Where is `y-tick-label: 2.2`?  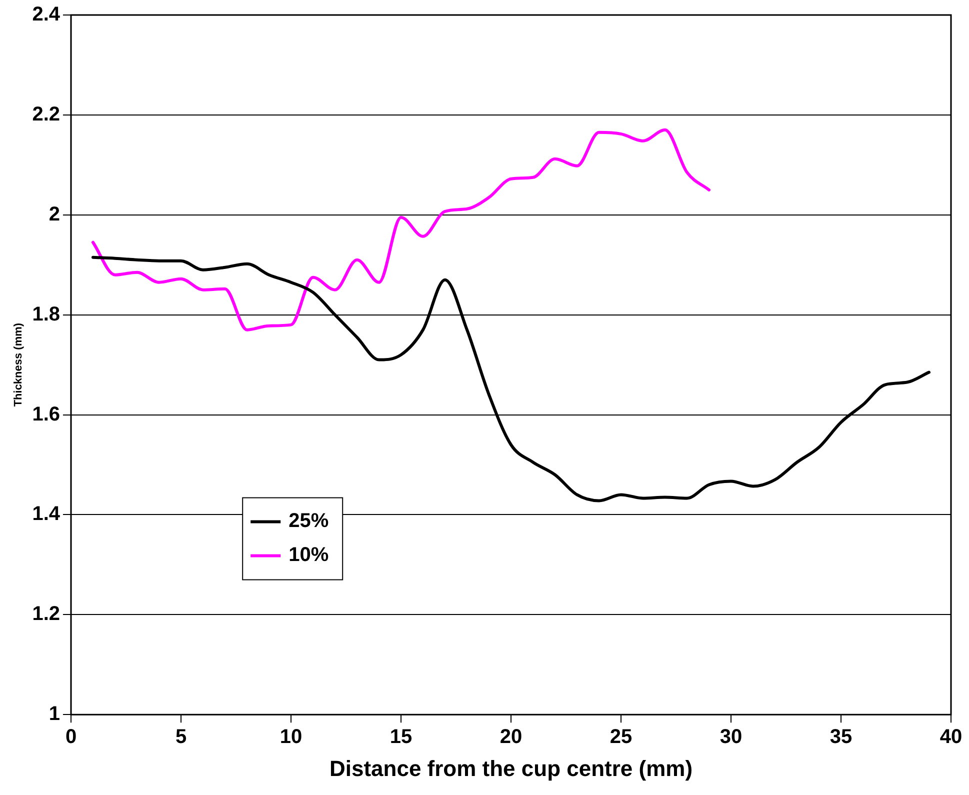
y-tick-label: 2.2 is located at coordinates (46, 114).